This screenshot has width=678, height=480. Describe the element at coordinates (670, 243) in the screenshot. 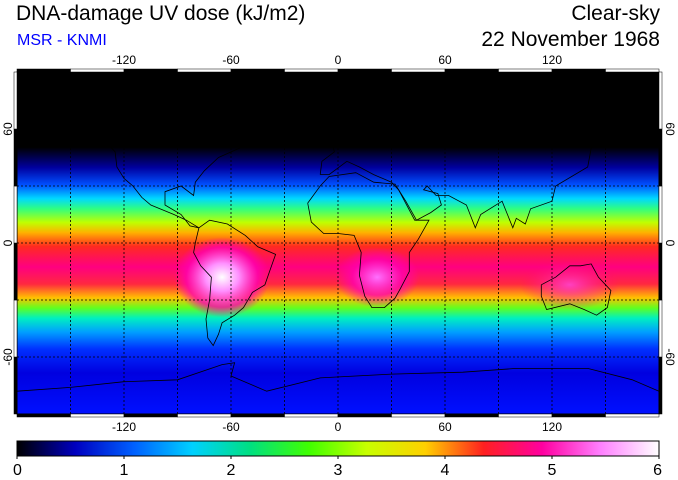

I see `lat-tick-label-right: 0` at that location.